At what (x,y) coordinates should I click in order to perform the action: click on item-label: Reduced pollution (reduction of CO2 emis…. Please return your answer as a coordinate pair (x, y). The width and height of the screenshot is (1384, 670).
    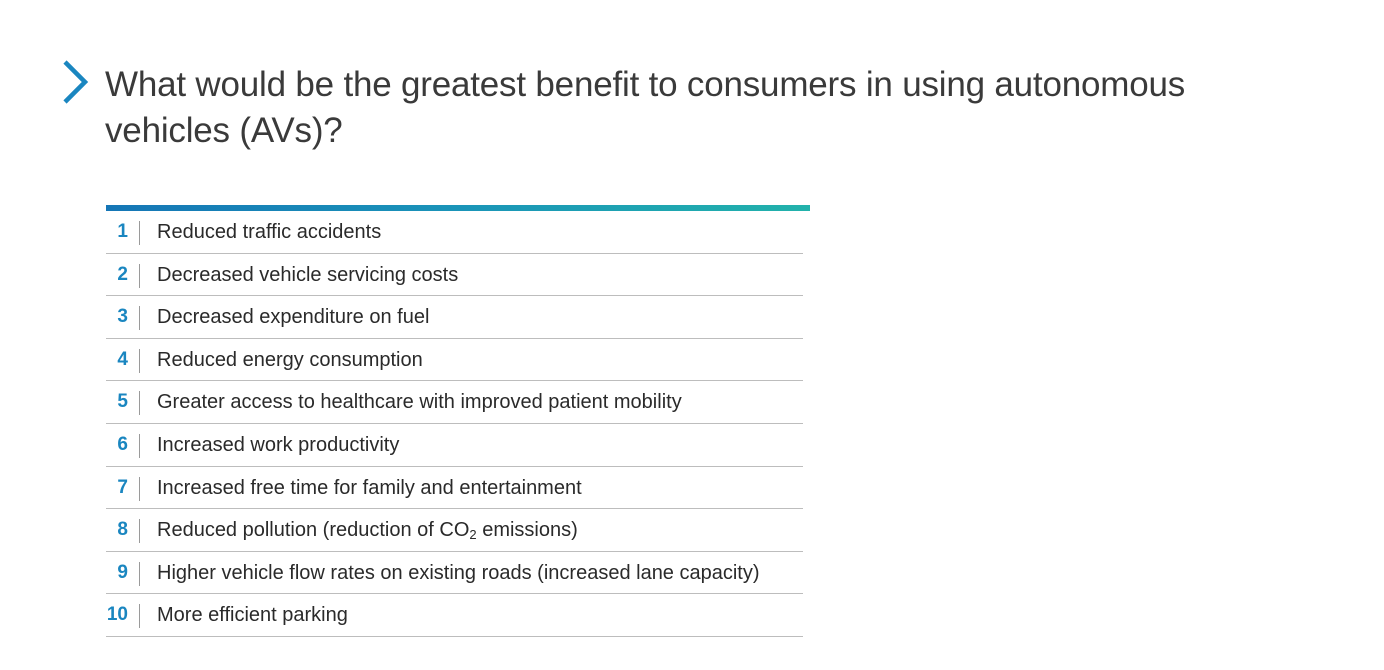
    Looking at the image, I should click on (367, 530).